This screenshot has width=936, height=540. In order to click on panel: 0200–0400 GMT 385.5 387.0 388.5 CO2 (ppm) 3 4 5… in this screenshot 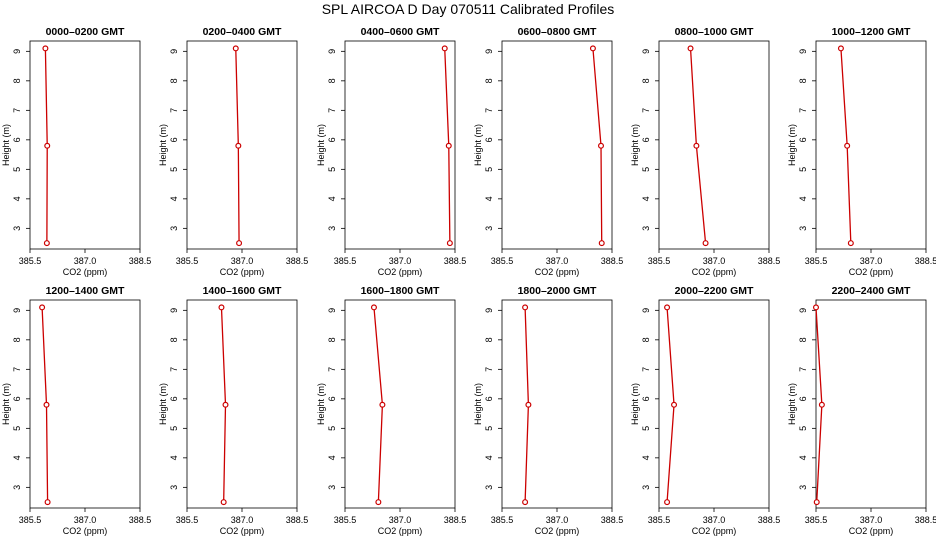, I will do `click(233, 151)`.